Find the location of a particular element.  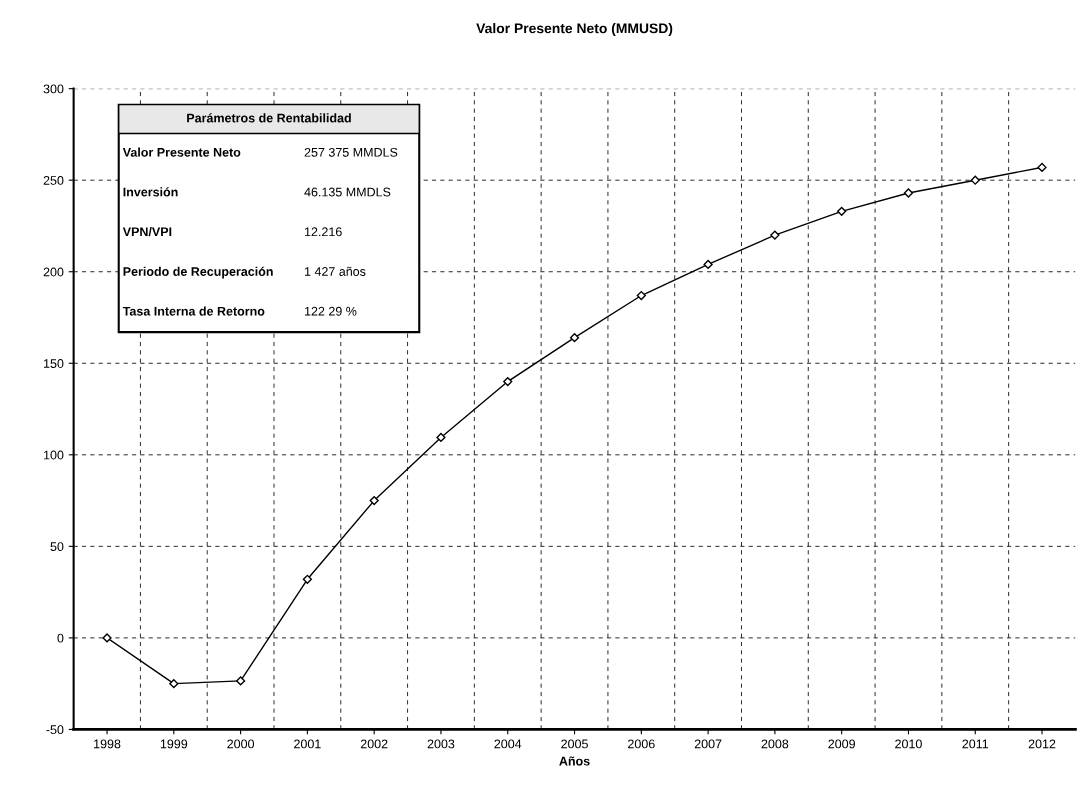

annotation: 1 427 años is located at coordinates (335, 271).